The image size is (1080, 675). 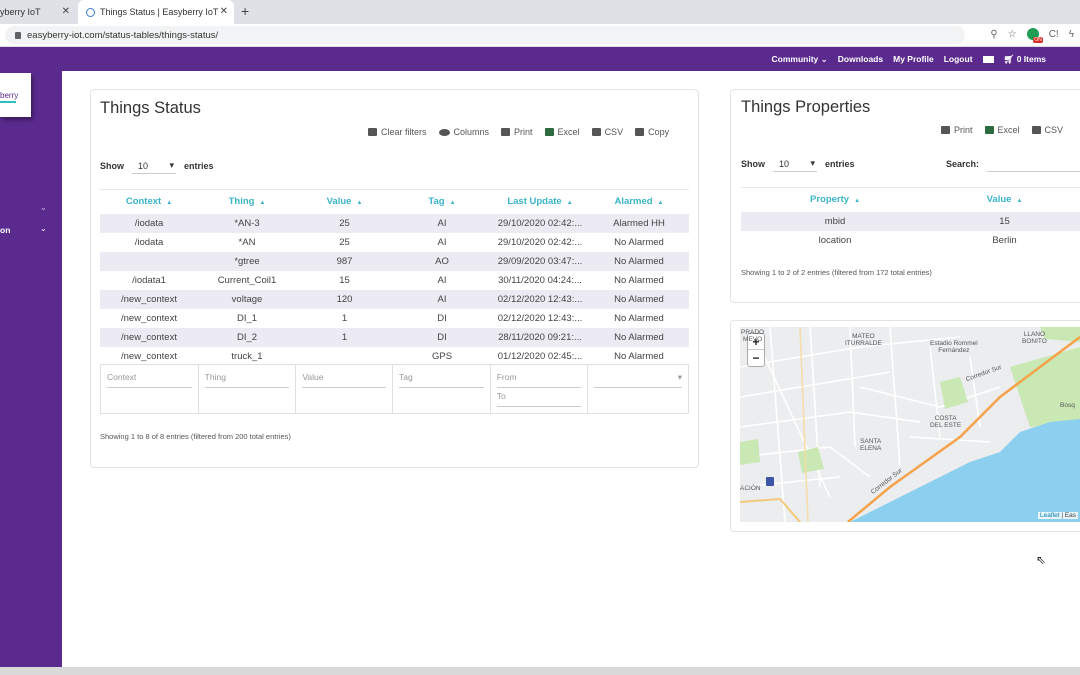 What do you see at coordinates (989, 130) in the screenshot?
I see `excel-icon` at bounding box center [989, 130].